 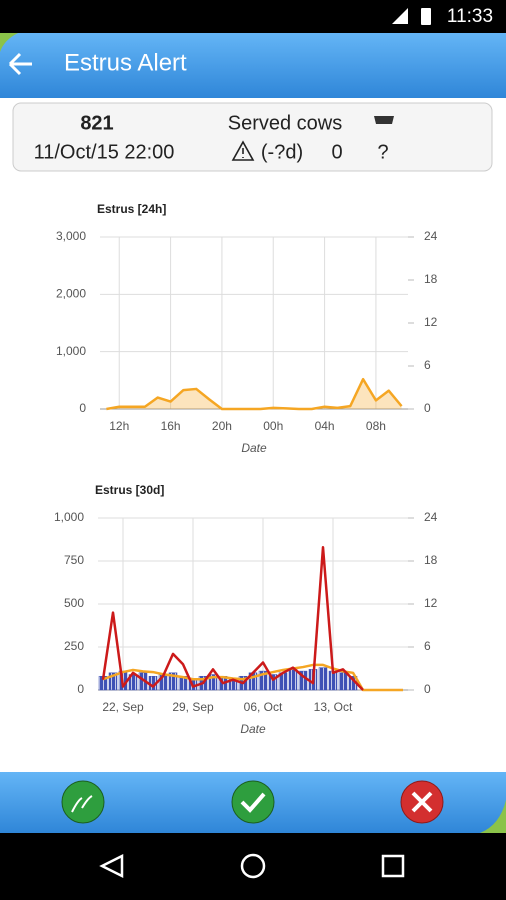 I want to click on clock: 11:33, so click(x=470, y=16).